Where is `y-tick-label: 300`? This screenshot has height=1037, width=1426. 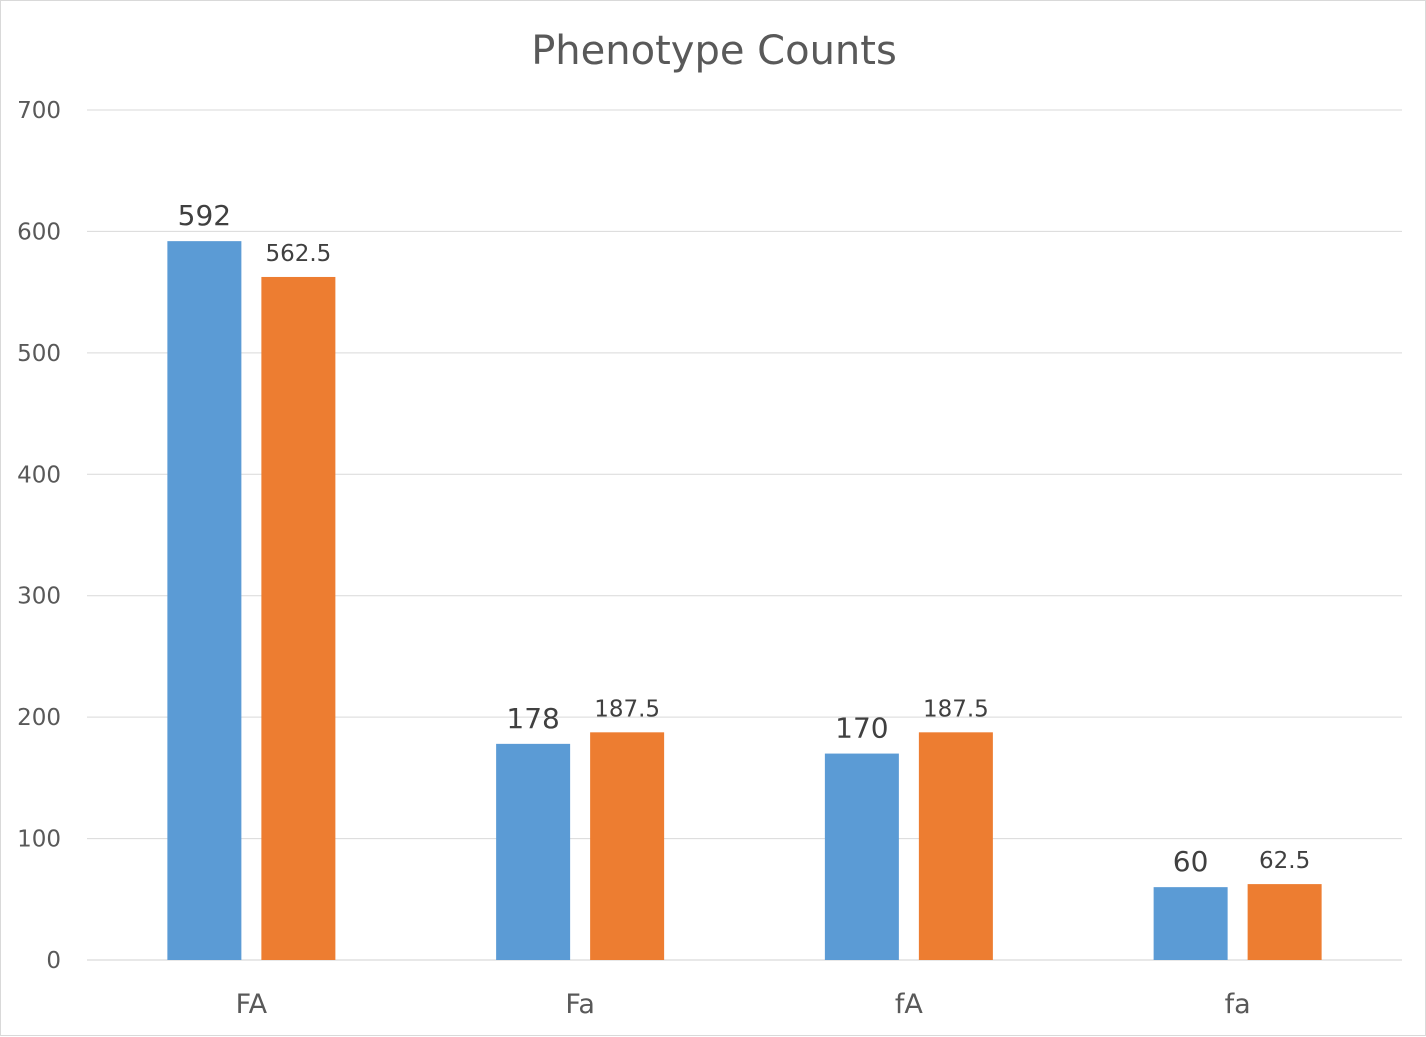
y-tick-label: 300 is located at coordinates (39, 597).